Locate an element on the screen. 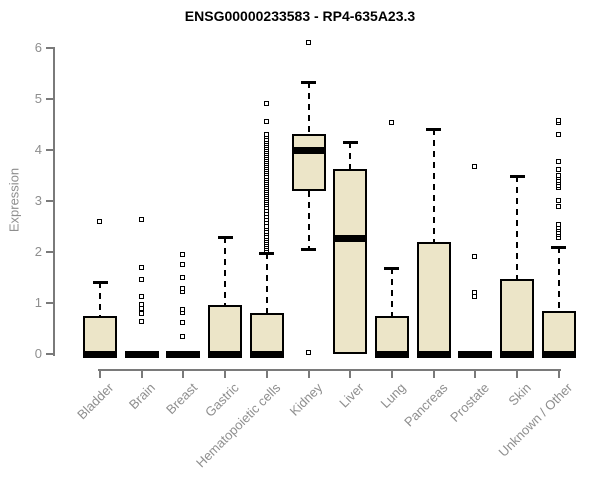  x-axis-category-label: Breast is located at coordinates (181, 399).